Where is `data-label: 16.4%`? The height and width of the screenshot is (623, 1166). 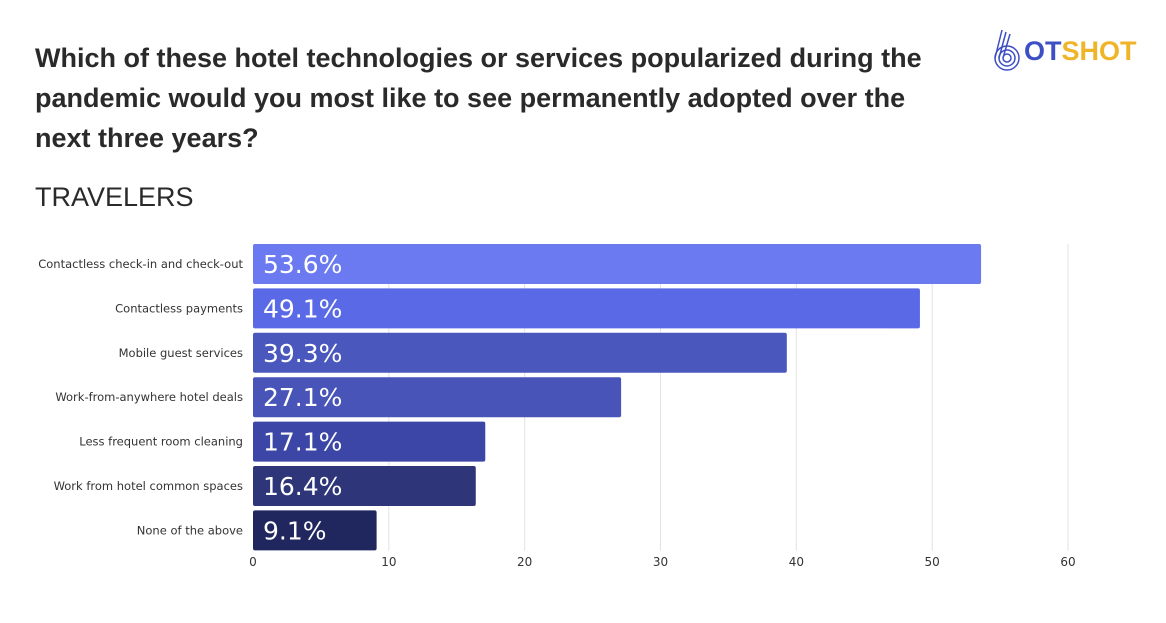 data-label: 16.4% is located at coordinates (302, 486).